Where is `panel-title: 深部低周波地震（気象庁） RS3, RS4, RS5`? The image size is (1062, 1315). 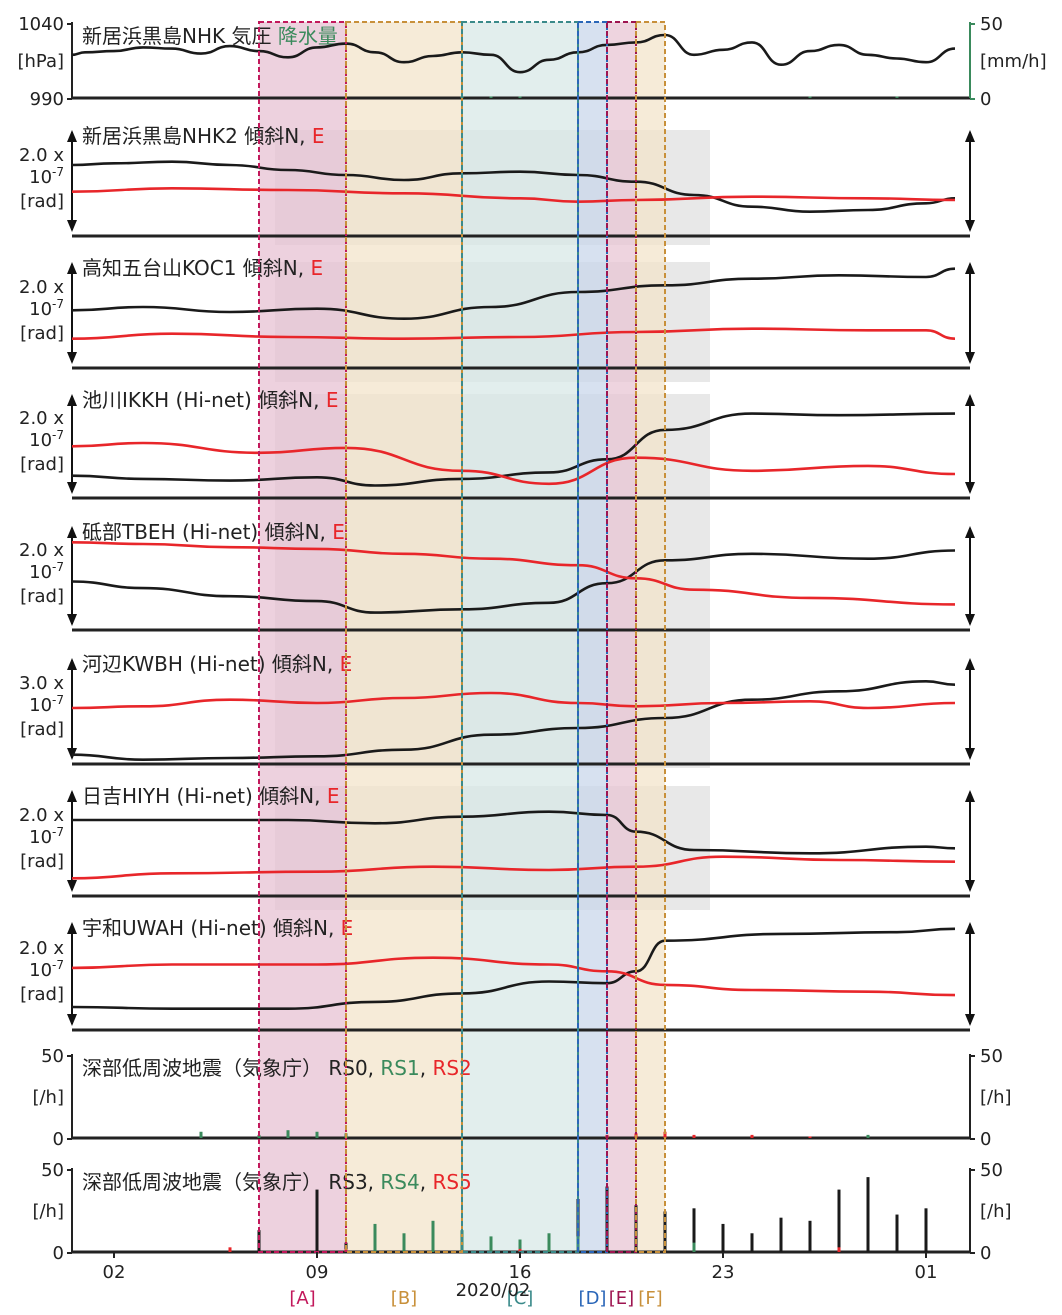
panel-title: 深部低周波地震（気象庁） RS3, RS4, RS5 is located at coordinates (277, 1182).